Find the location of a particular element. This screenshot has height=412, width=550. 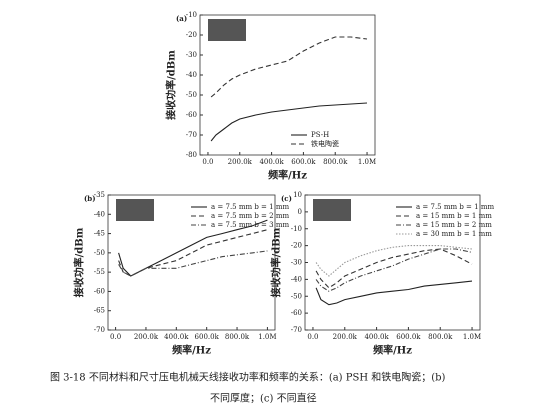

legend-label: a = 7.5 mm b = 3 mm is located at coordinates (250, 225).